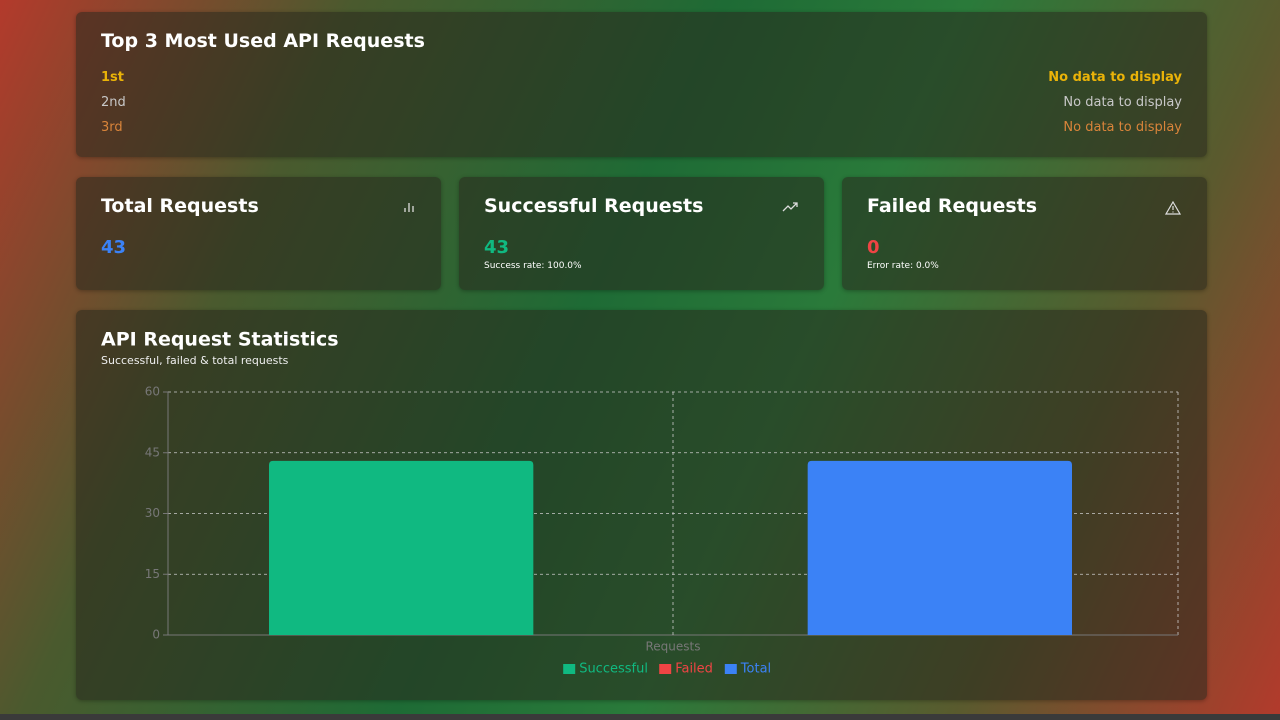  Describe the element at coordinates (613, 669) in the screenshot. I see `legend-label: Successful` at that location.